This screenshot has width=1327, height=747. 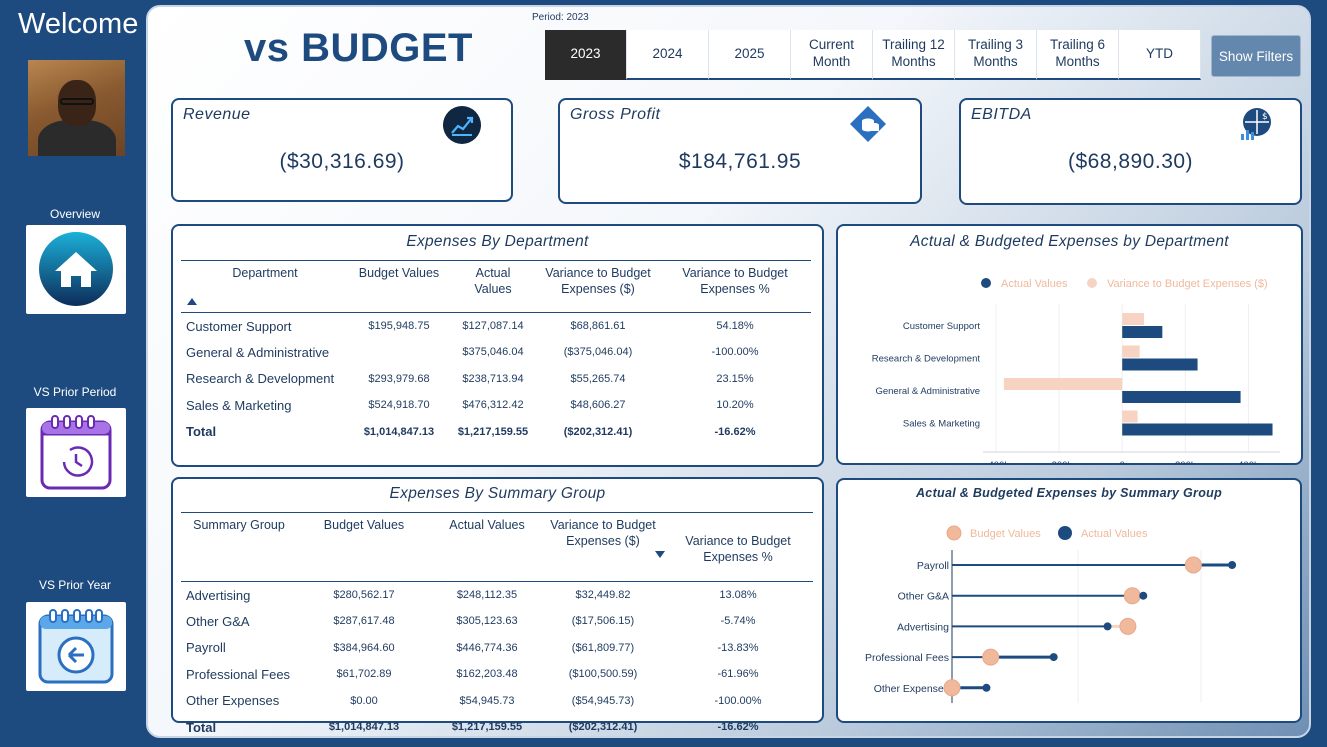 What do you see at coordinates (738, 700) in the screenshot?
I see `cell-variance-pct: -100.00%` at bounding box center [738, 700].